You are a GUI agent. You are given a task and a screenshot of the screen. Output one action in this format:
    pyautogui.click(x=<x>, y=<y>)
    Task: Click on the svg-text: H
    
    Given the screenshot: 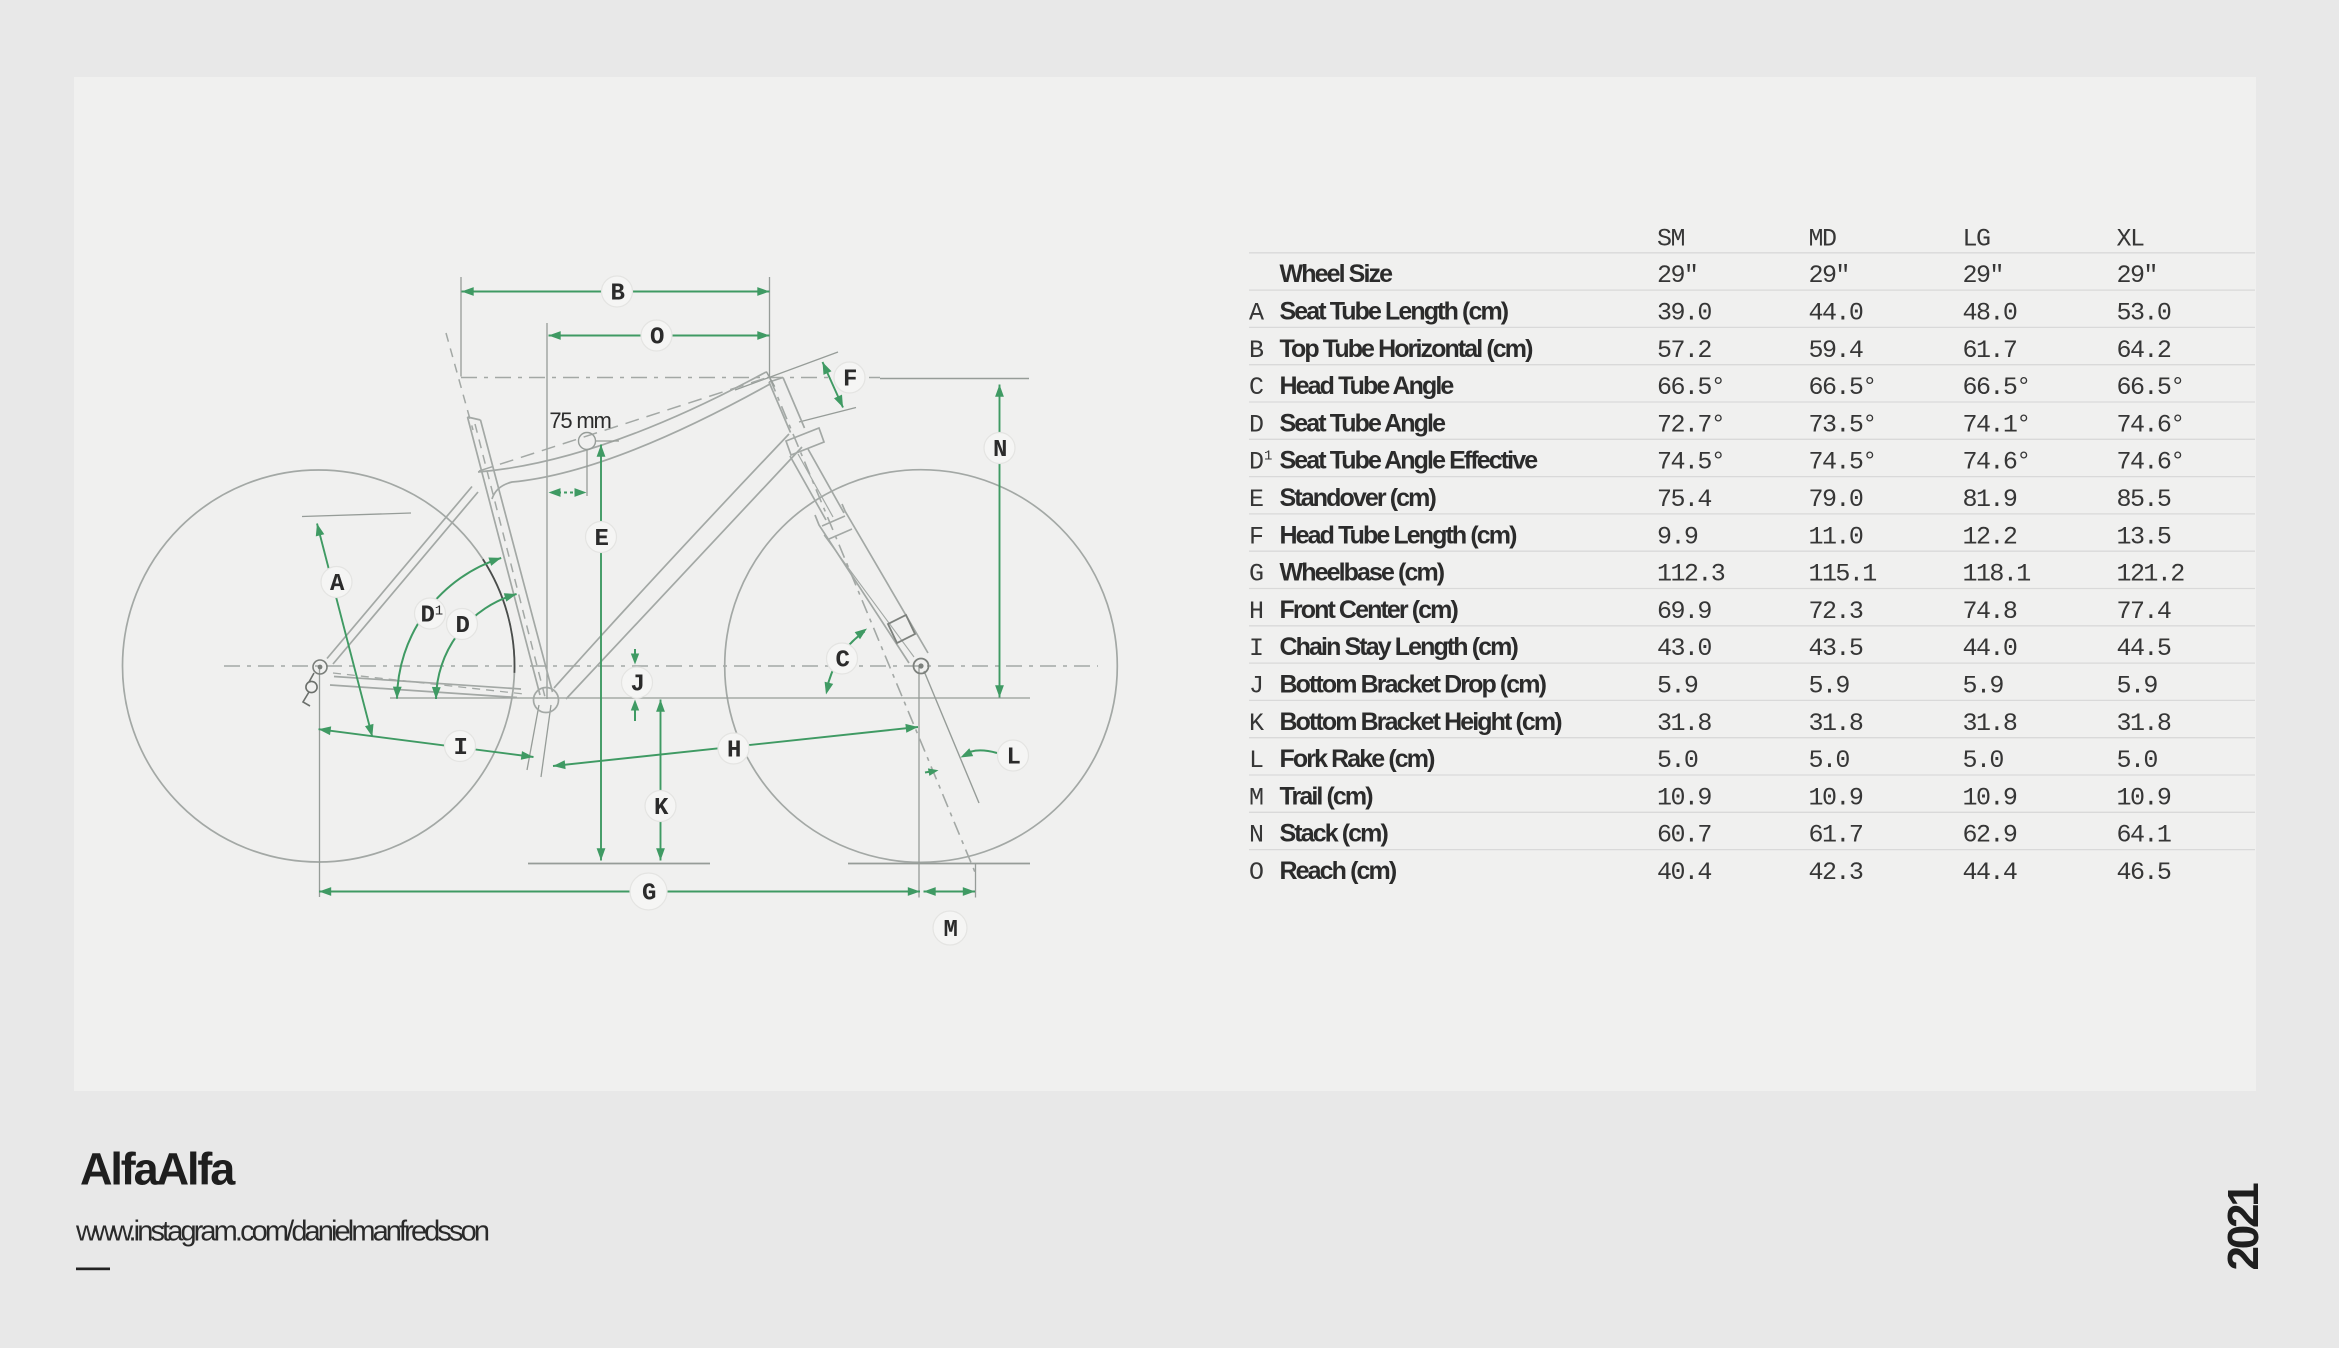 What is the action you would take?
    pyautogui.click(x=1256, y=611)
    